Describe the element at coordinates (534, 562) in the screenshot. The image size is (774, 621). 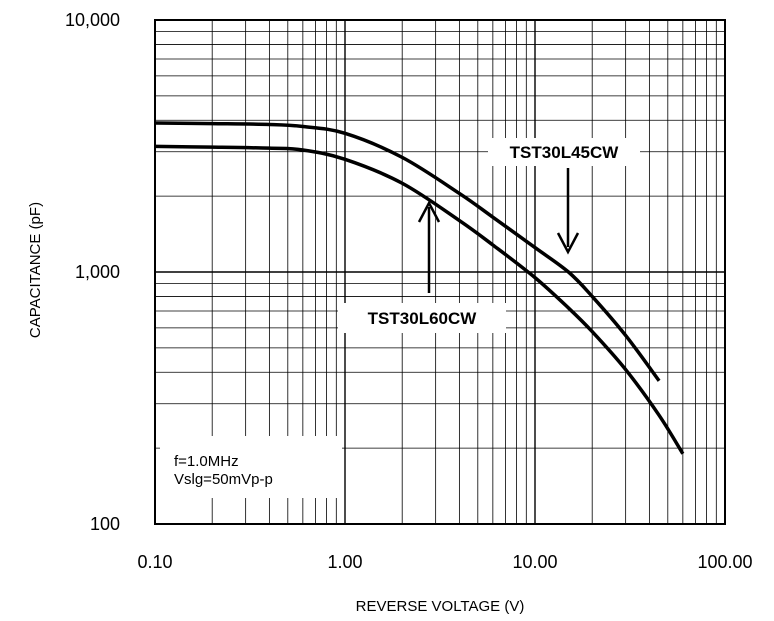
I see `x-tick-label: 10.00` at that location.